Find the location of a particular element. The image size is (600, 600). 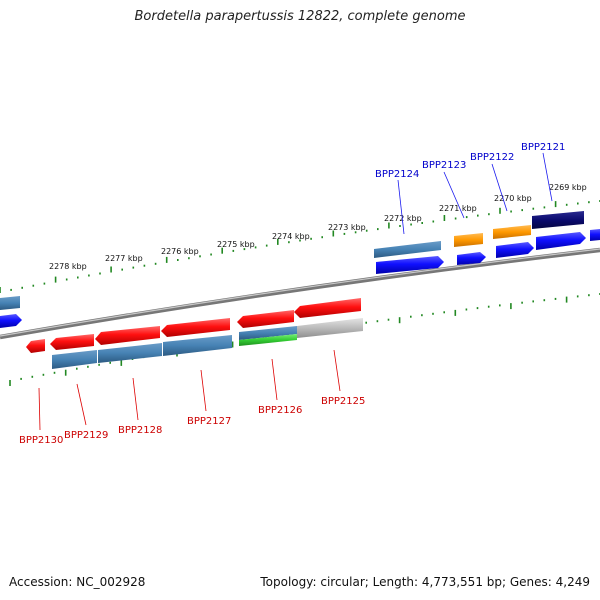

kbp-label: 2269 kbp is located at coordinates (568, 187).